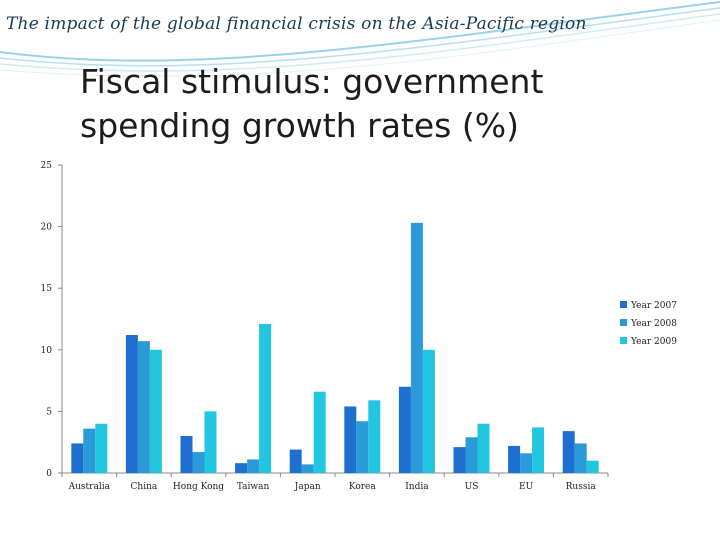 The image size is (720, 540). Describe the element at coordinates (363, 487) in the screenshot. I see `x-tick-label: Korea` at that location.